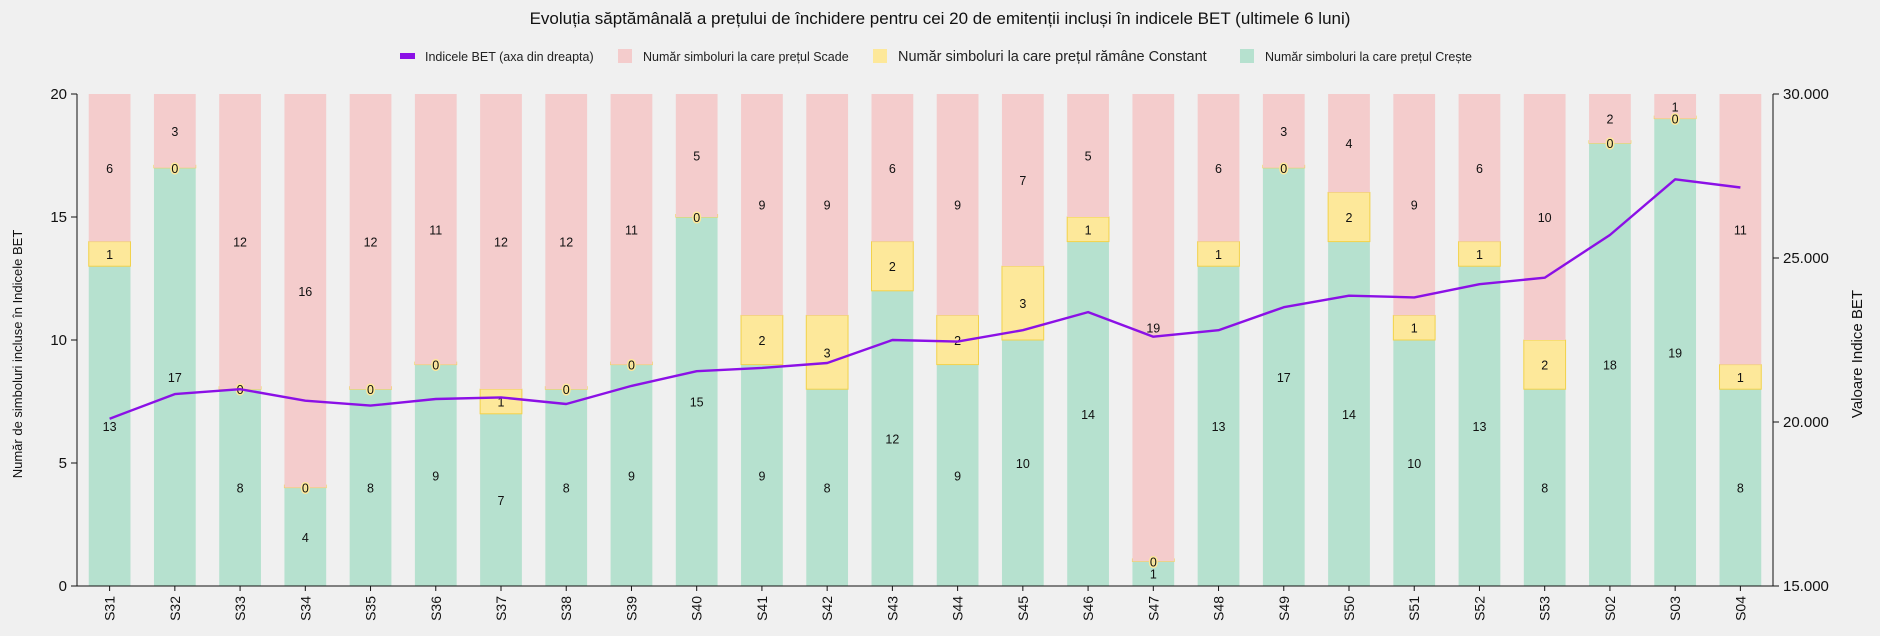 The width and height of the screenshot is (1880, 636). Describe the element at coordinates (566, 608) in the screenshot. I see `x-tick-label: S38` at that location.